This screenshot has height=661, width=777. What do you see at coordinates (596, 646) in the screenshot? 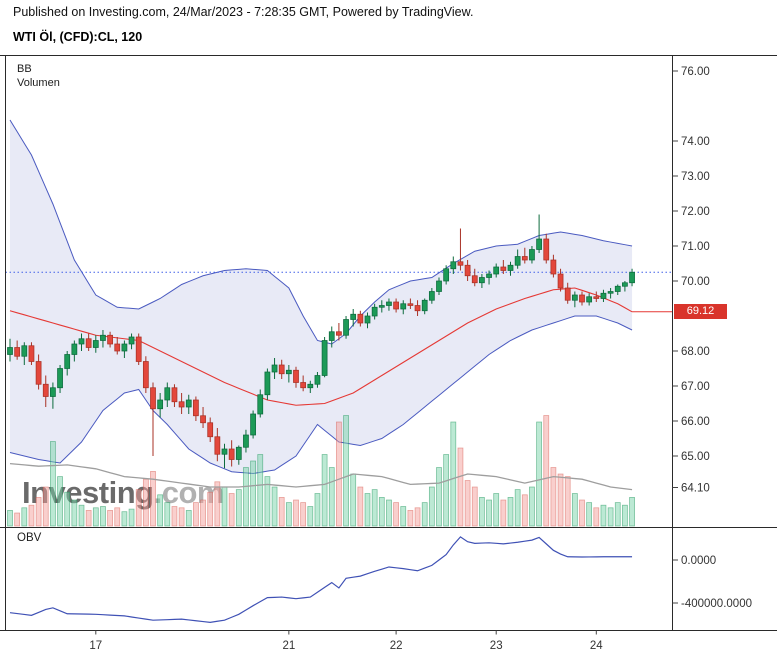
I see `time-axis-label: 24` at bounding box center [596, 646].